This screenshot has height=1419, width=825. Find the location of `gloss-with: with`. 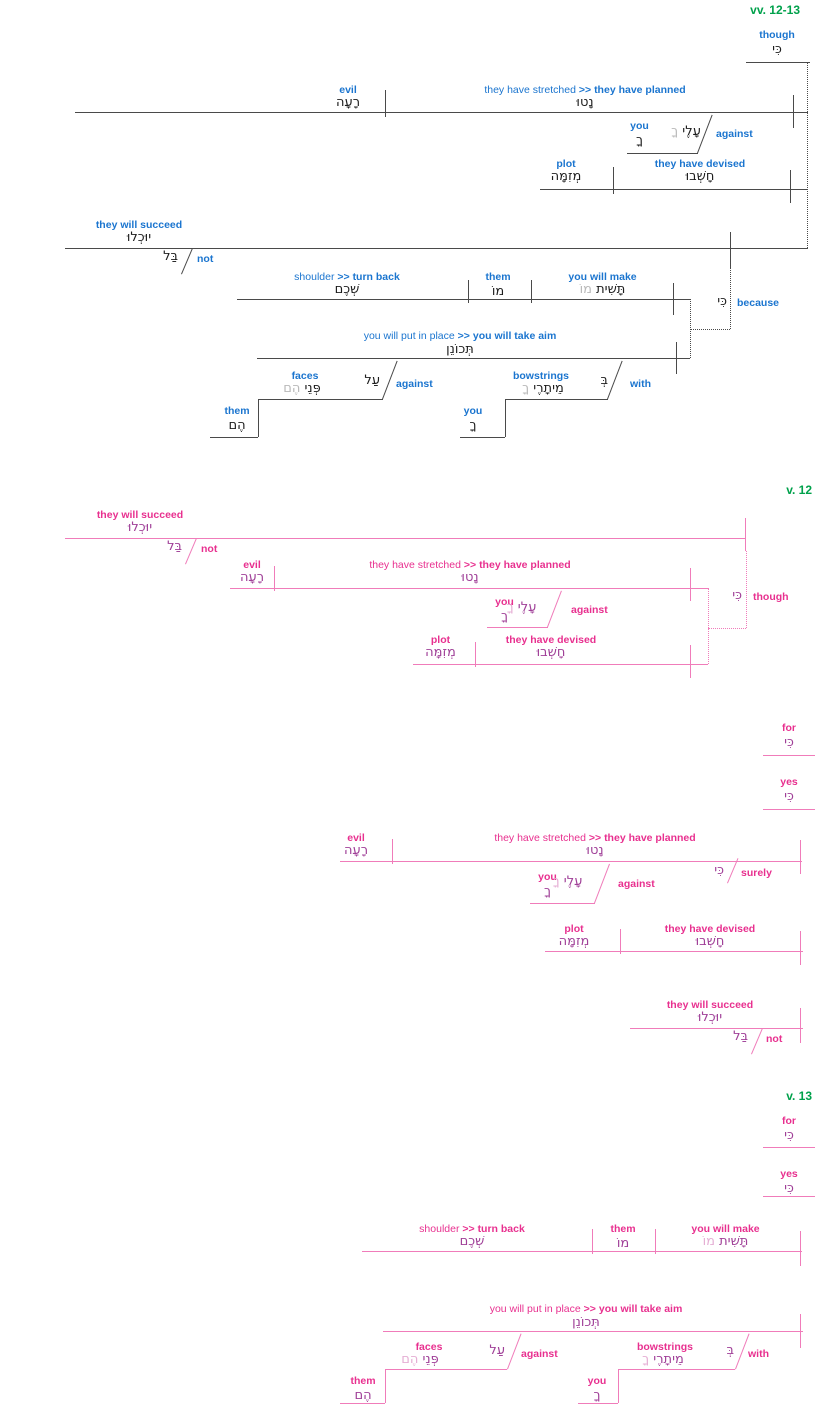

gloss-with: with is located at coordinates (640, 384).